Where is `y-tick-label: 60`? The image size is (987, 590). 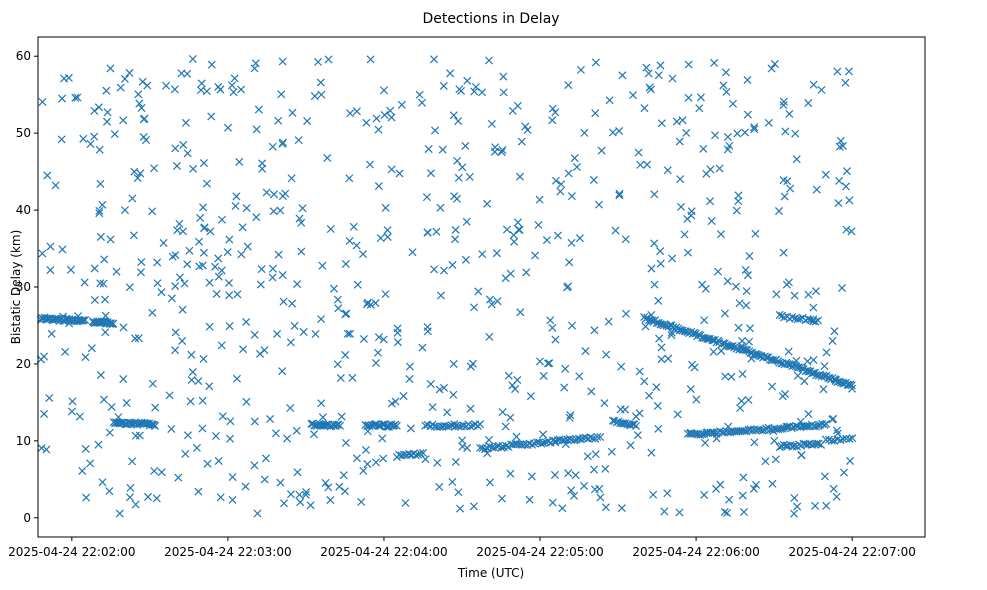 y-tick-label: 60 is located at coordinates (23, 56).